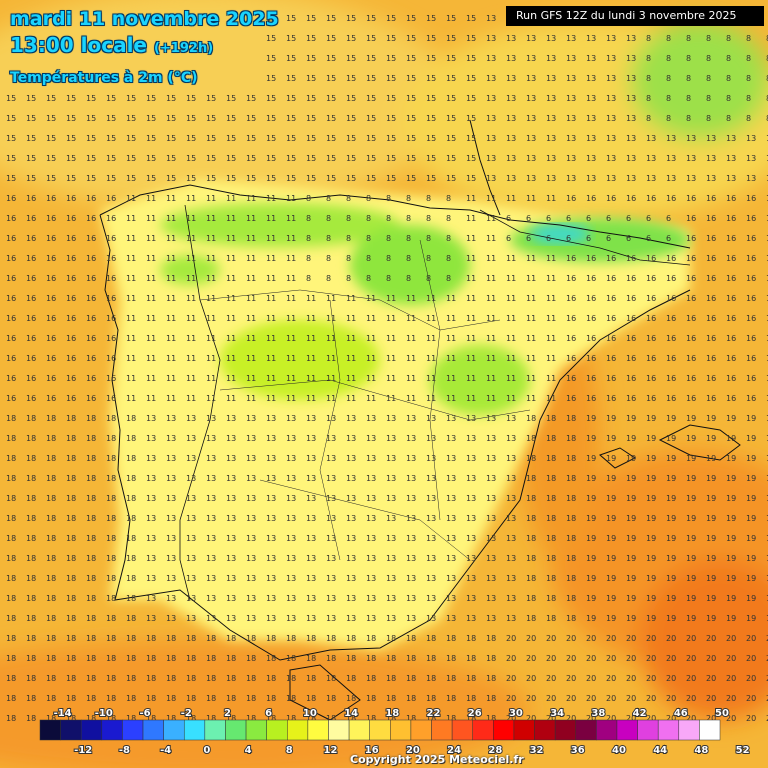 The width and height of the screenshot is (768, 768). I want to click on scale-tick-top: 50, so click(722, 713).